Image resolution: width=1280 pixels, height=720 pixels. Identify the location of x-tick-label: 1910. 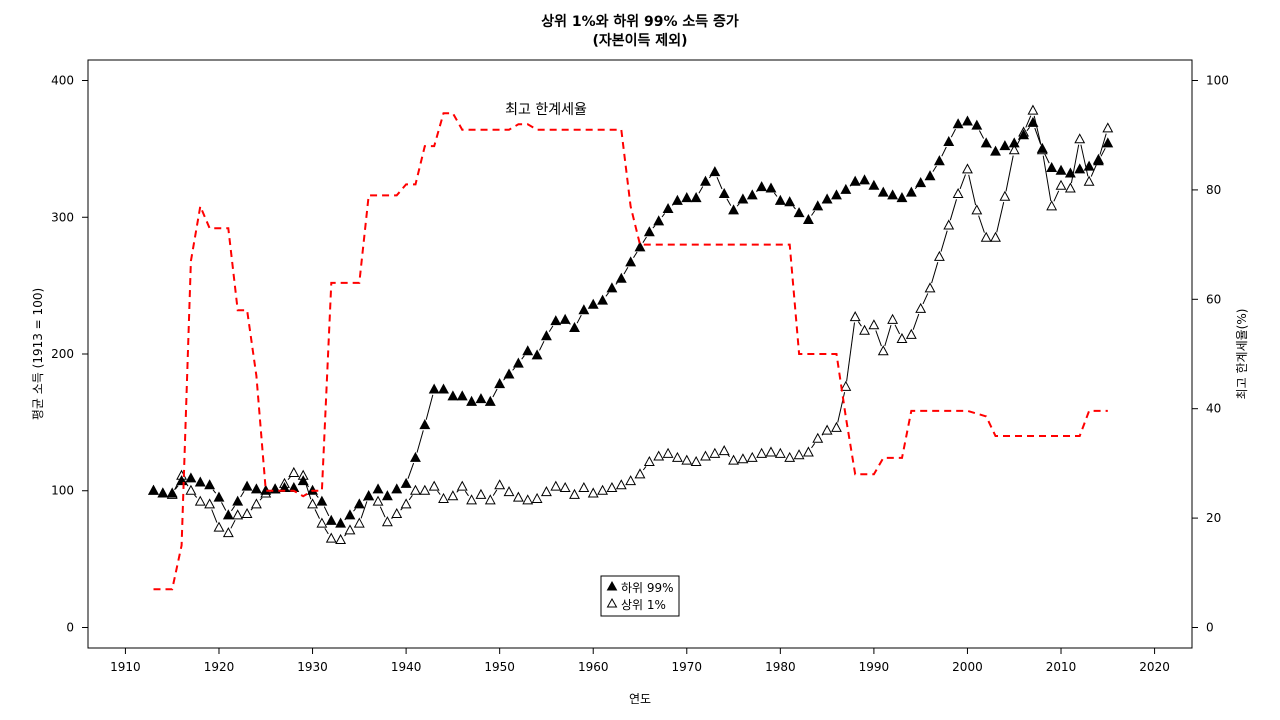
(125, 667).